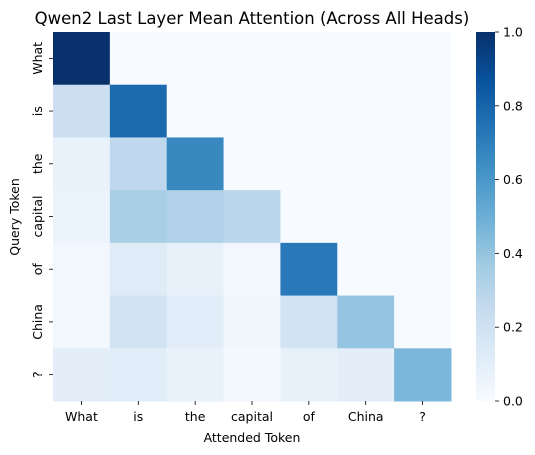  Describe the element at coordinates (138, 416) in the screenshot. I see `x-tick-label: is` at that location.